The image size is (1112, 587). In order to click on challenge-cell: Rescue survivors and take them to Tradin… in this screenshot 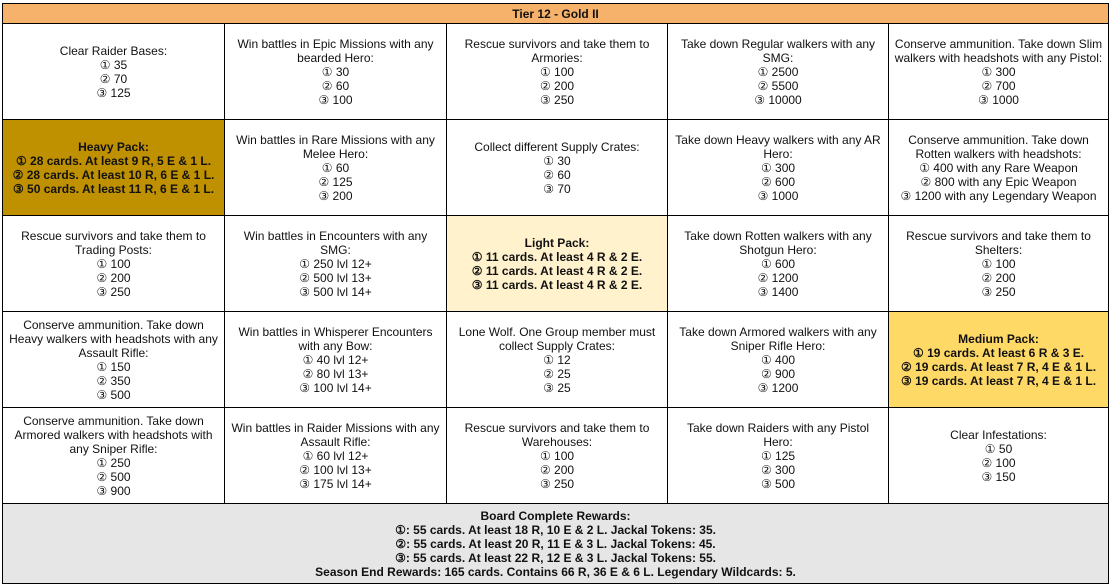, I will do `click(113, 263)`.